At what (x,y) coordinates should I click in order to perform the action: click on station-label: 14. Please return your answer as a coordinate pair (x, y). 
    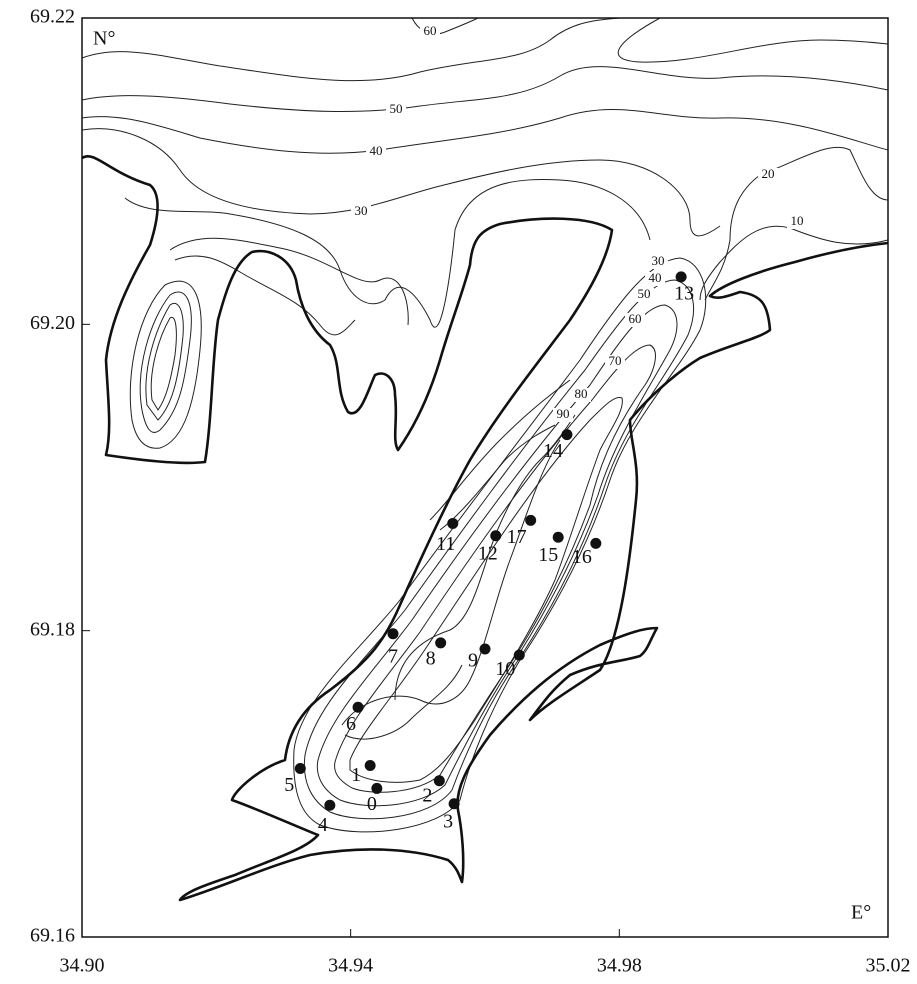
    Looking at the image, I should click on (553, 451).